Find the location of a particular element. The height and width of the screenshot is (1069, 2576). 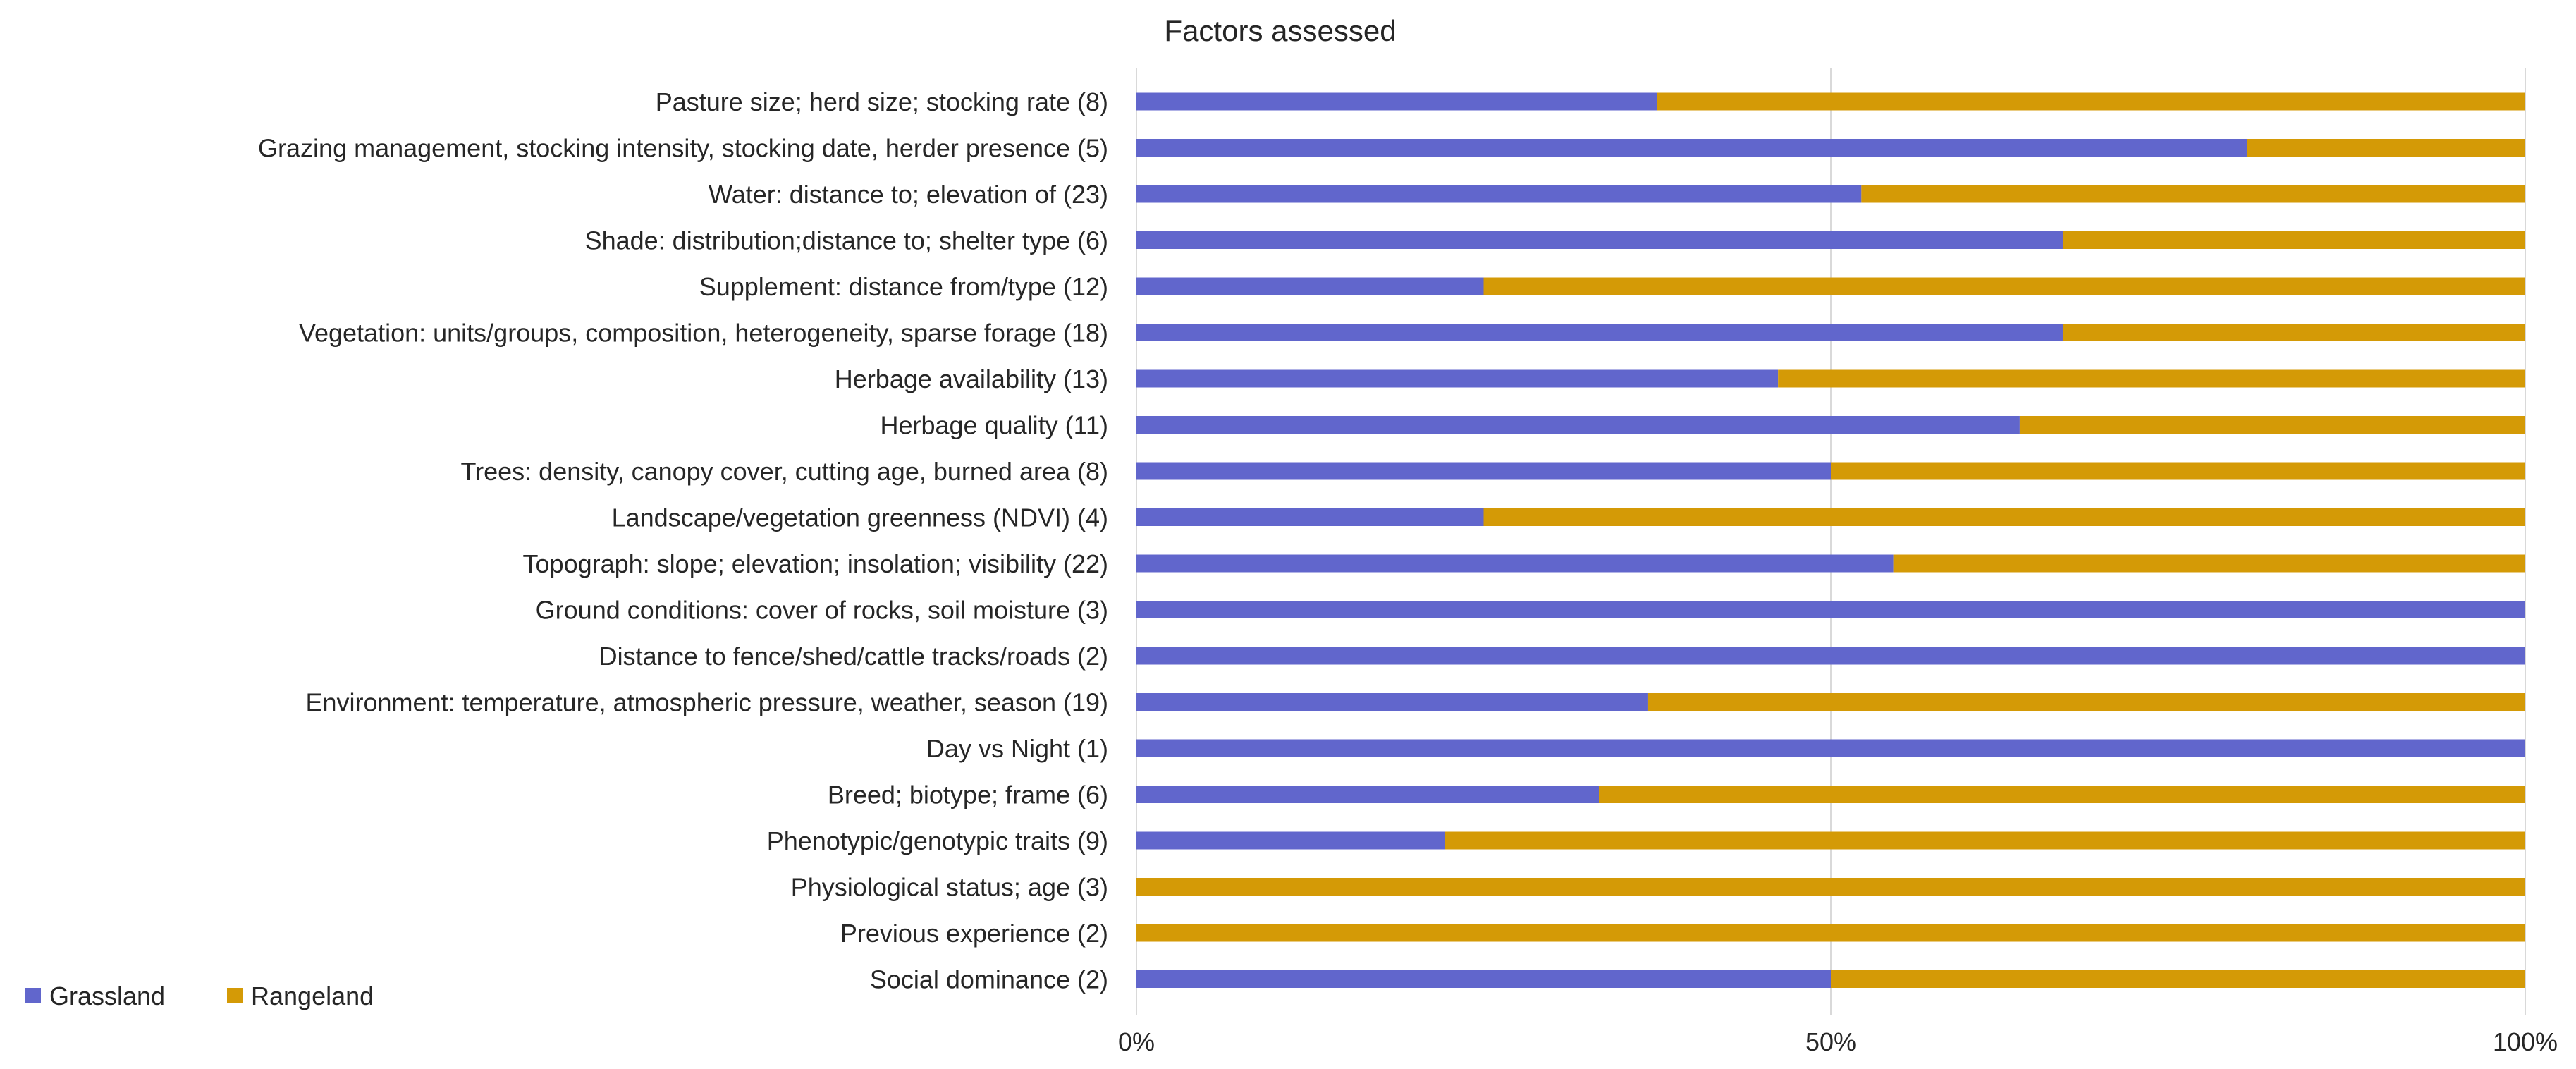

x-tick-label: 0% is located at coordinates (1136, 1041).